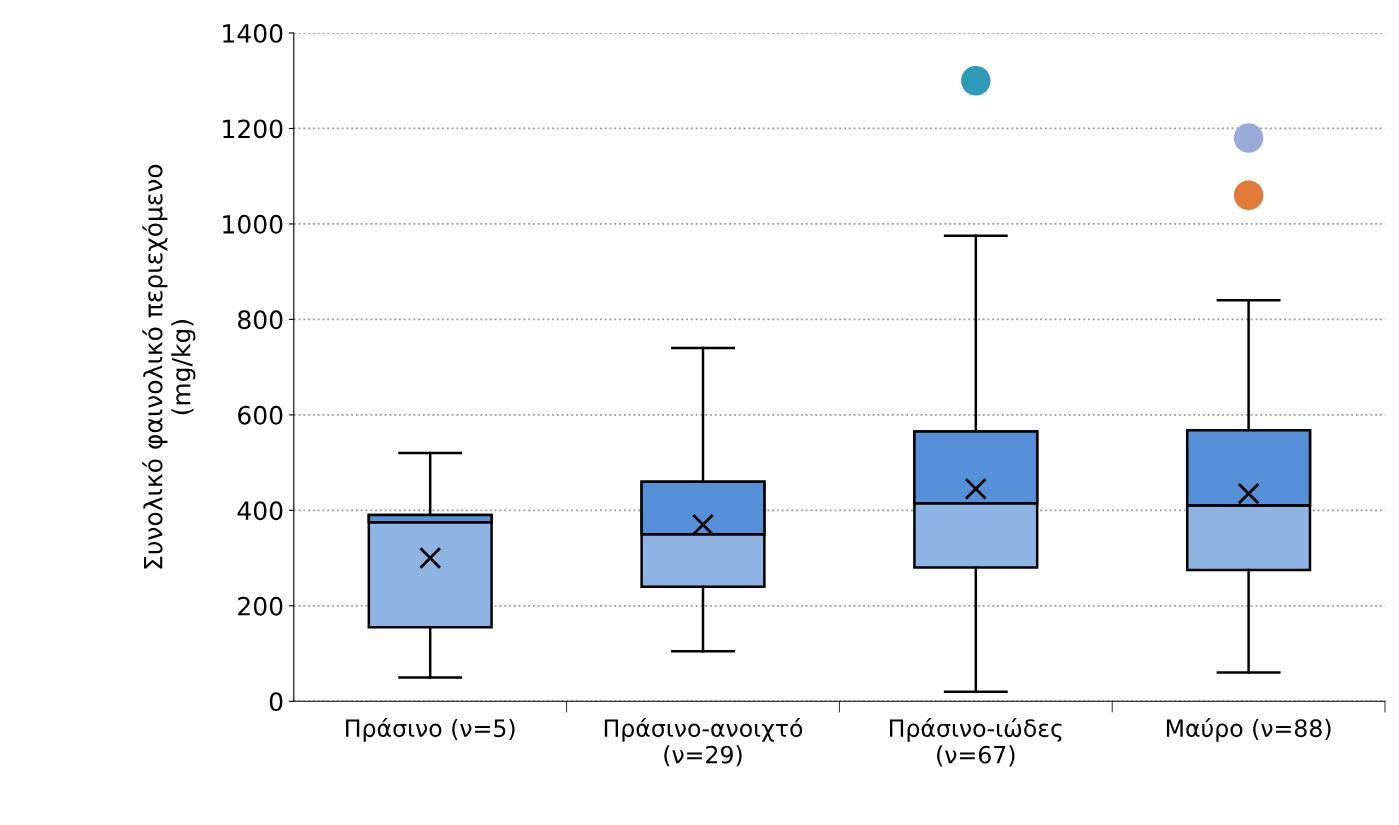 The height and width of the screenshot is (825, 1399). What do you see at coordinates (169, 366) in the screenshot?
I see `y-axis-title: Συνολικό φαινολικό περιεχόμενο (mg/kg)` at bounding box center [169, 366].